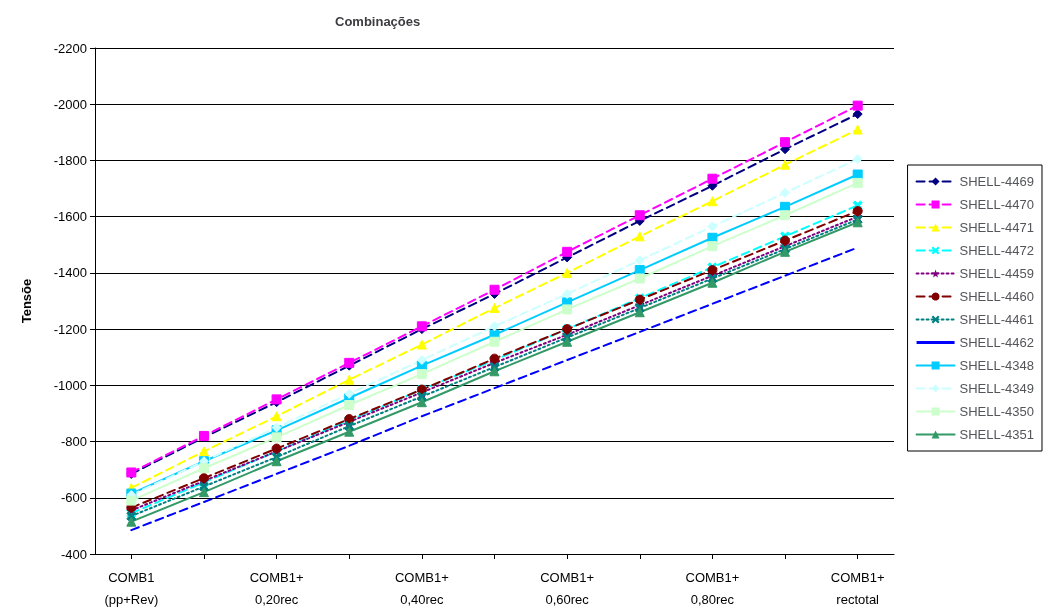 The height and width of the screenshot is (616, 1044). I want to click on y-tick-label: -800, so click(73, 442).